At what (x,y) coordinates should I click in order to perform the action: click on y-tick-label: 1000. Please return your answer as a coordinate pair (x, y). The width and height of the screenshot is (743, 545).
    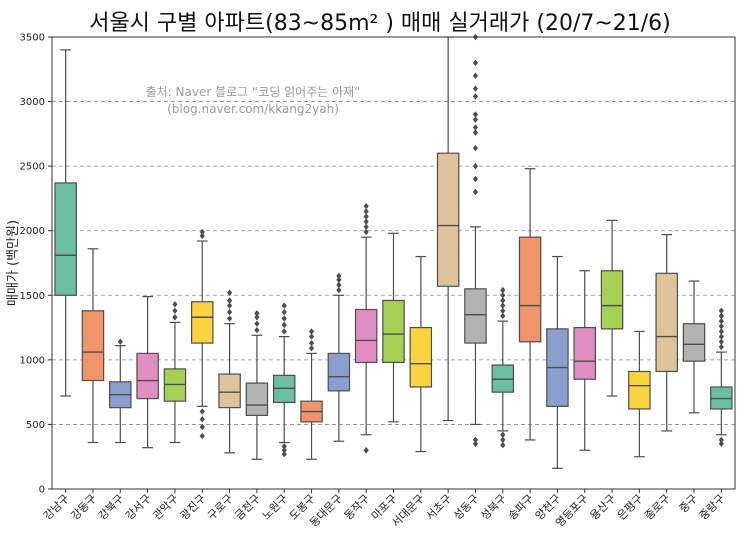
    Looking at the image, I should click on (32, 360).